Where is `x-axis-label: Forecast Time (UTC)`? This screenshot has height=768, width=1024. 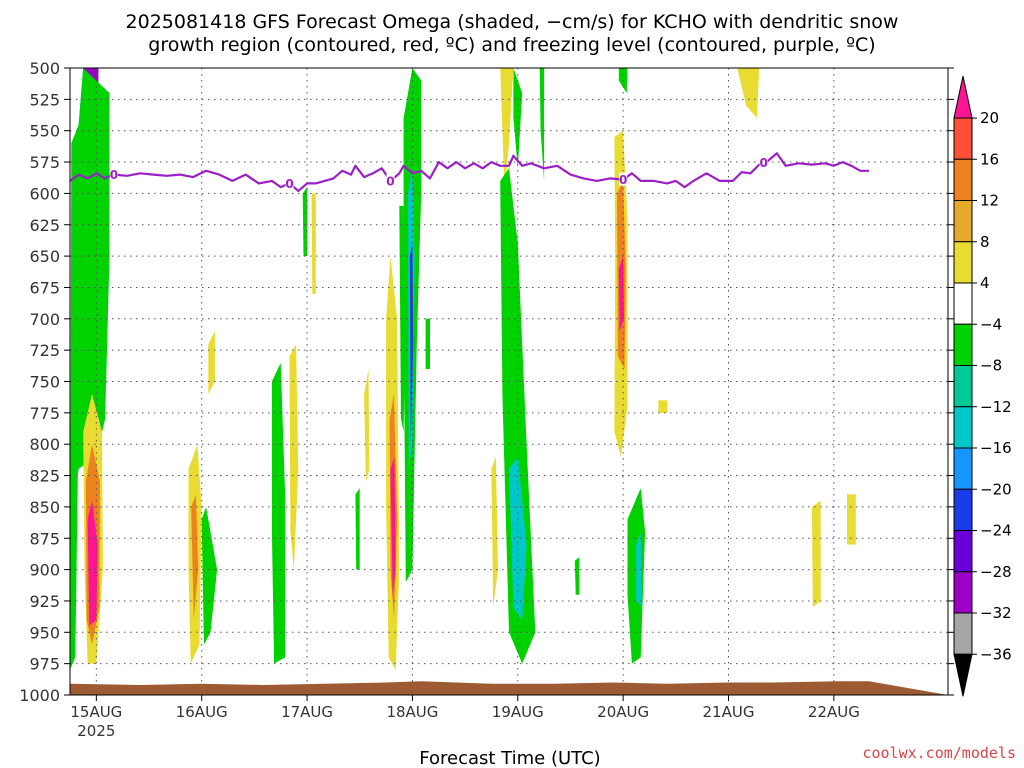
x-axis-label: Forecast Time (UTC) is located at coordinates (509, 758).